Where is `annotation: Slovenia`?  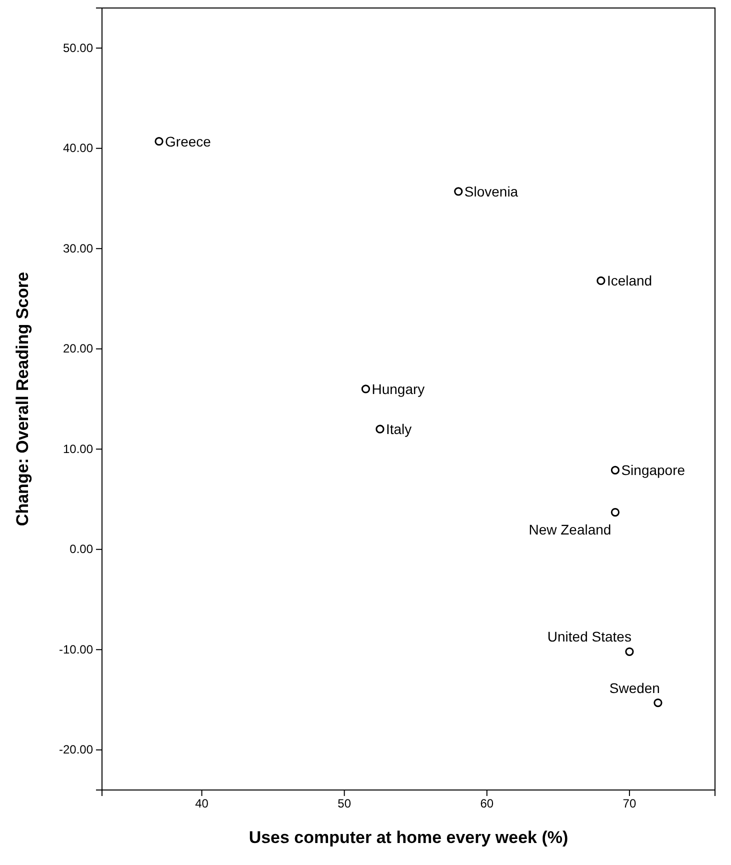 annotation: Slovenia is located at coordinates (491, 191).